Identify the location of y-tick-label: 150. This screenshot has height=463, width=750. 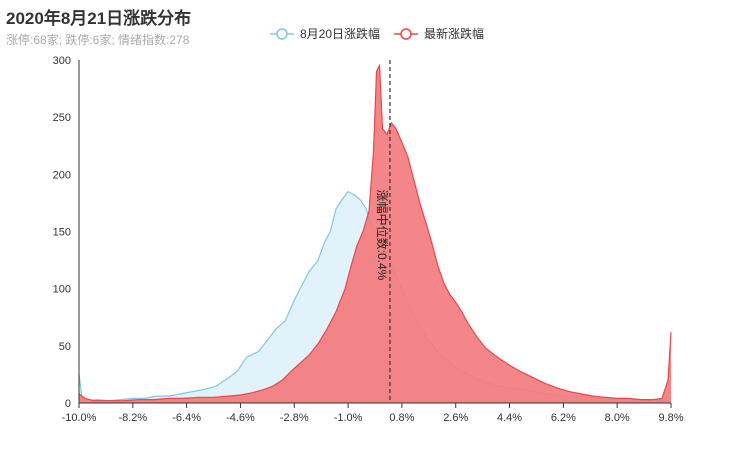
(62, 233).